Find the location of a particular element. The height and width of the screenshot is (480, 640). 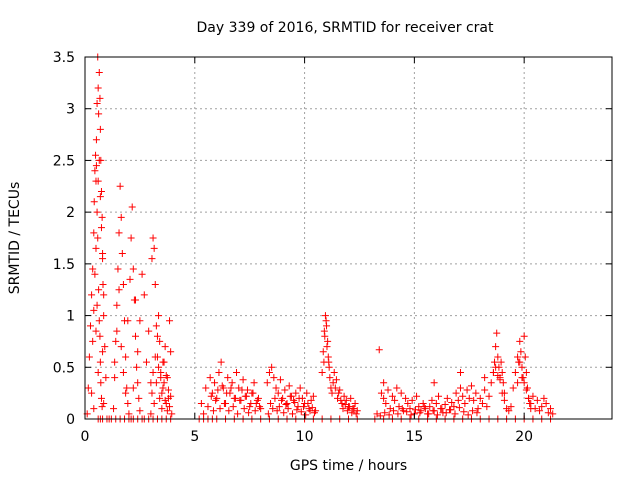

y-tick-label: 2.5 is located at coordinates (64, 161).